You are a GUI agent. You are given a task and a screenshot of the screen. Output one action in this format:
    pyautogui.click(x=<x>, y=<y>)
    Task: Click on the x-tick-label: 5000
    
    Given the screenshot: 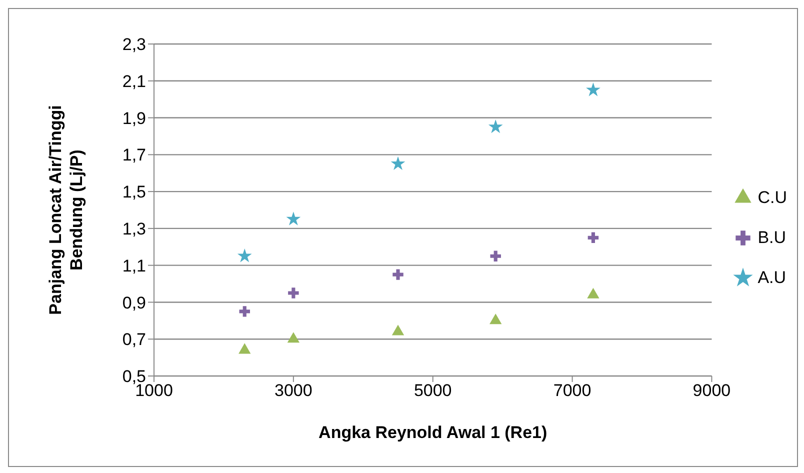 What is the action you would take?
    pyautogui.click(x=433, y=390)
    